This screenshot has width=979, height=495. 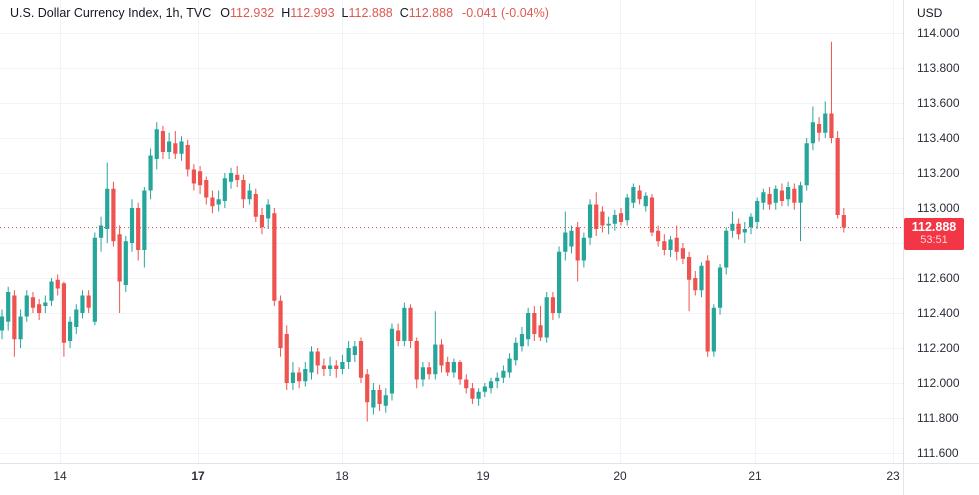 What do you see at coordinates (367, 13) in the screenshot?
I see `ohlc-low: L112.888` at bounding box center [367, 13].